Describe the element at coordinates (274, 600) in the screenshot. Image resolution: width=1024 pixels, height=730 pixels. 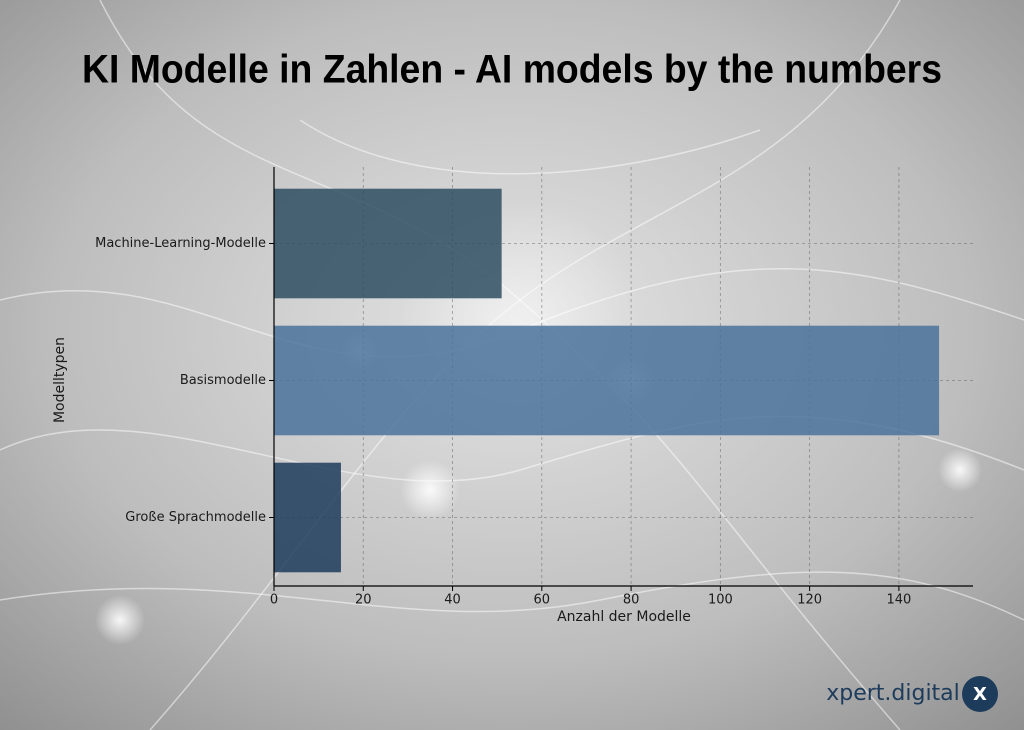
I see `x-tick-label: 0` at that location.